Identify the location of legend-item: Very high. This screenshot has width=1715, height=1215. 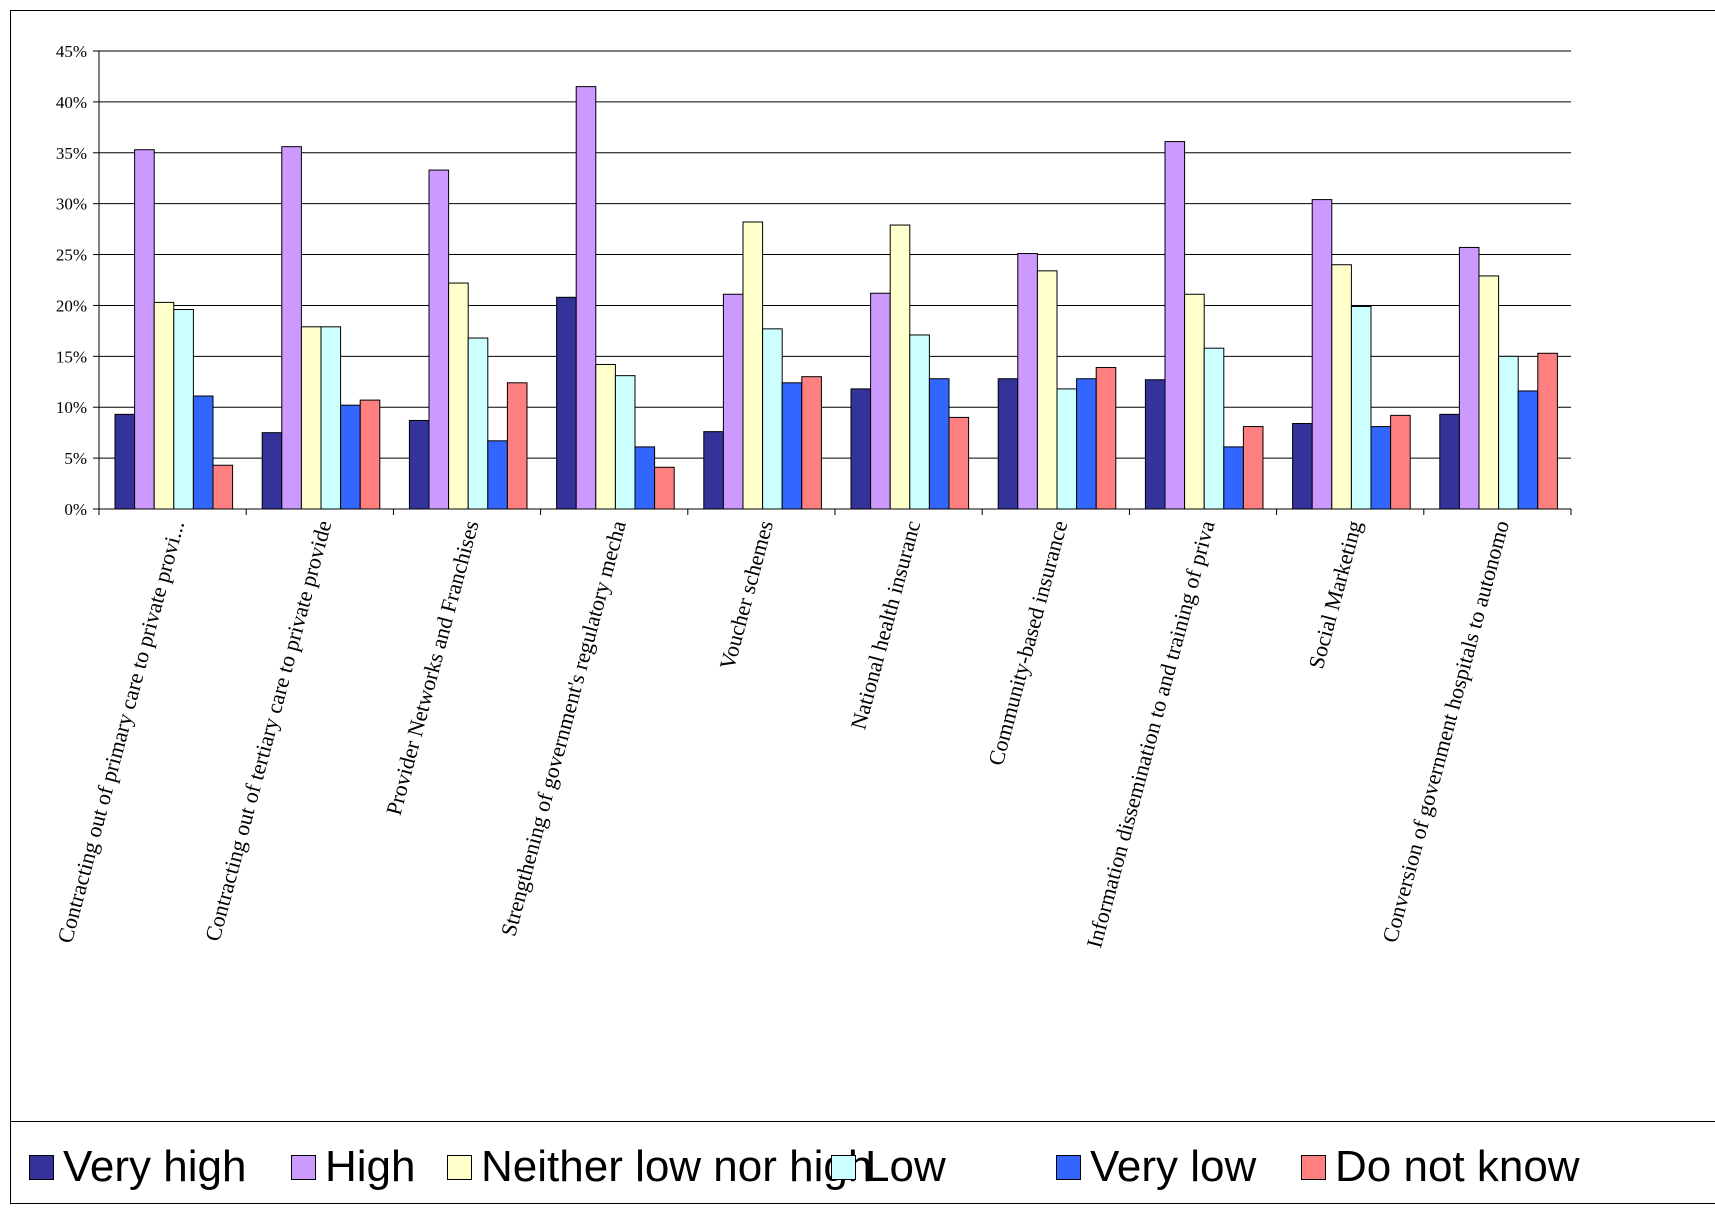
(137, 1167).